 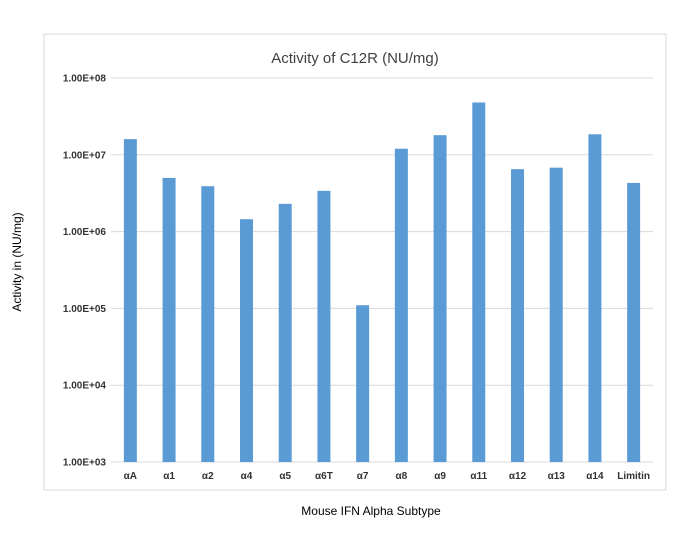 I want to click on x-axis-title: Mouse IFN Alpha Subtype, so click(x=371, y=511).